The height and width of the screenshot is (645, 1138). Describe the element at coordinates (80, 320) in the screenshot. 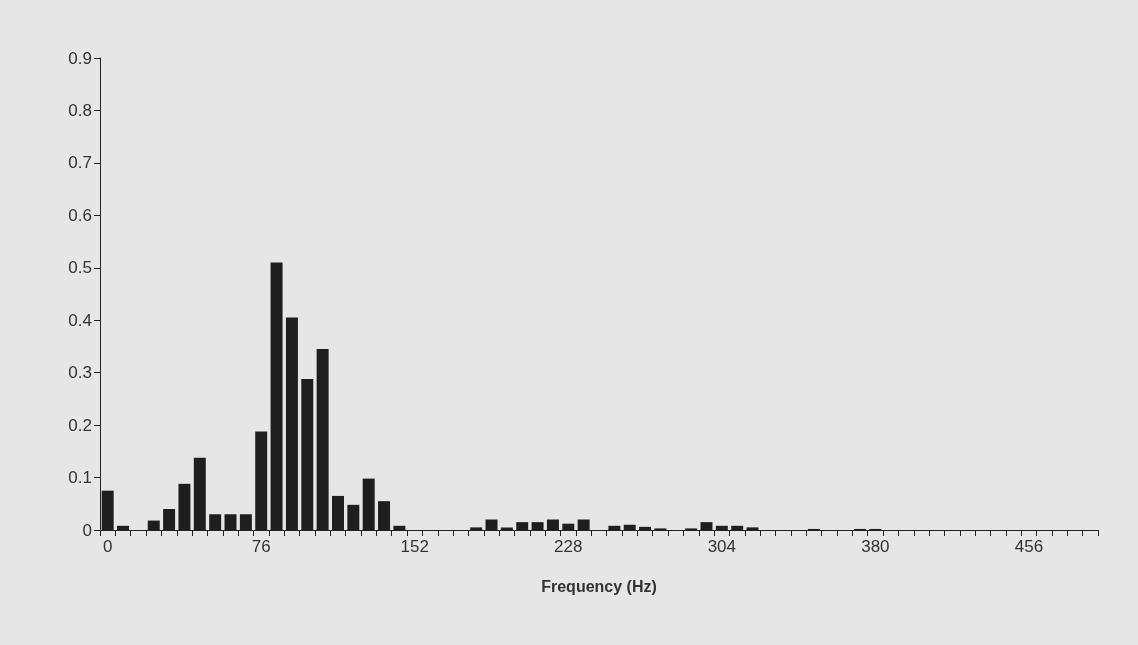

I see `y-tick-label: 0.4` at that location.